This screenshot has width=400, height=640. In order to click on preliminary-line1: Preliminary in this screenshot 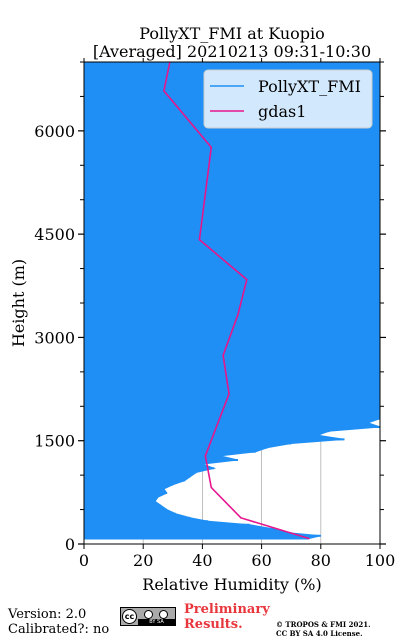, I will do `click(227, 609)`.